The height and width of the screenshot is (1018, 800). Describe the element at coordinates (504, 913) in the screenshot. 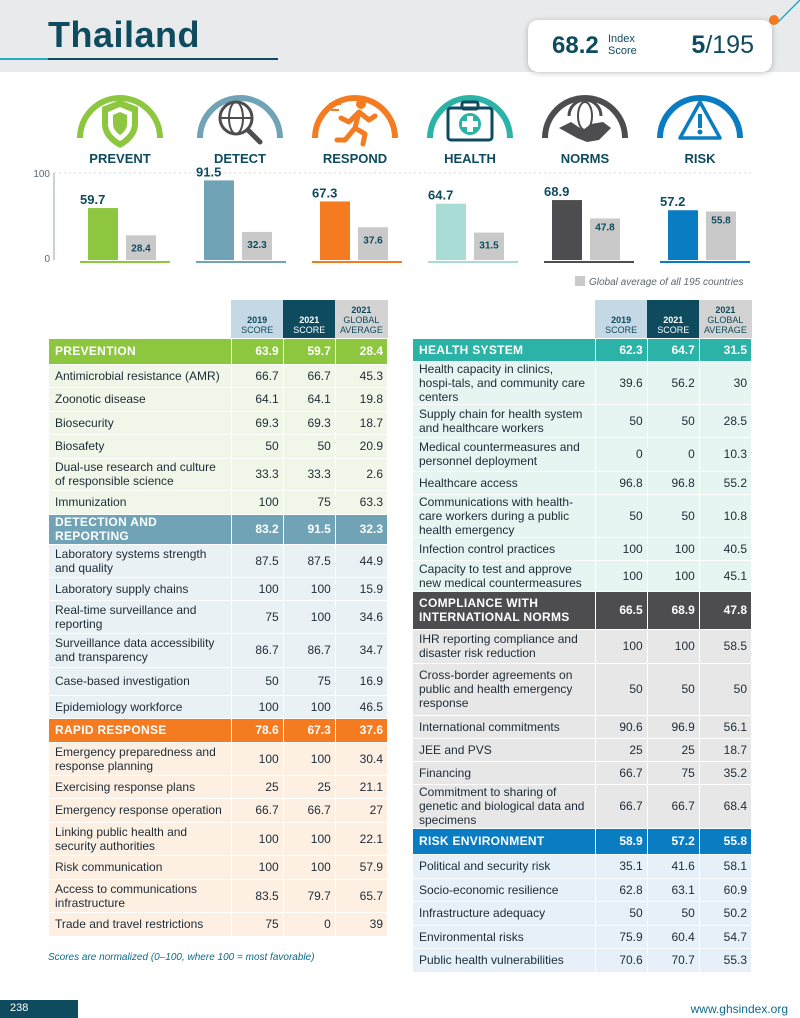

I see `indicator-name: Infrastructure adequacy` at that location.